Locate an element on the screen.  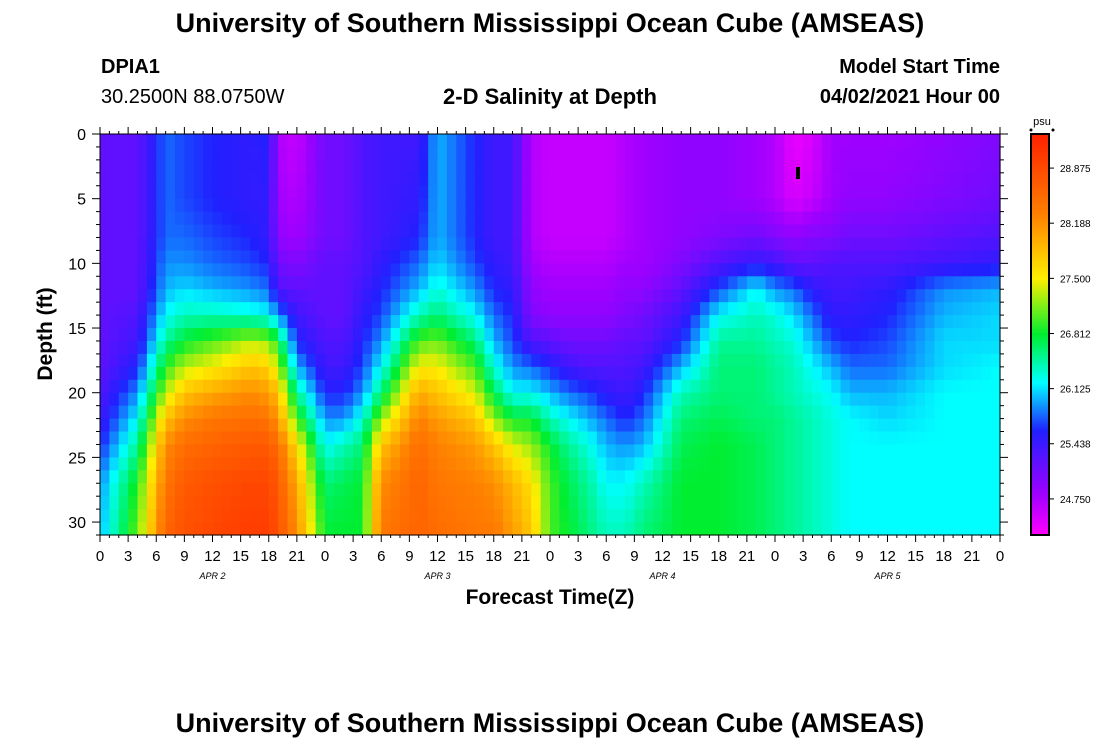
station-id: DPIA1 is located at coordinates (130, 67).